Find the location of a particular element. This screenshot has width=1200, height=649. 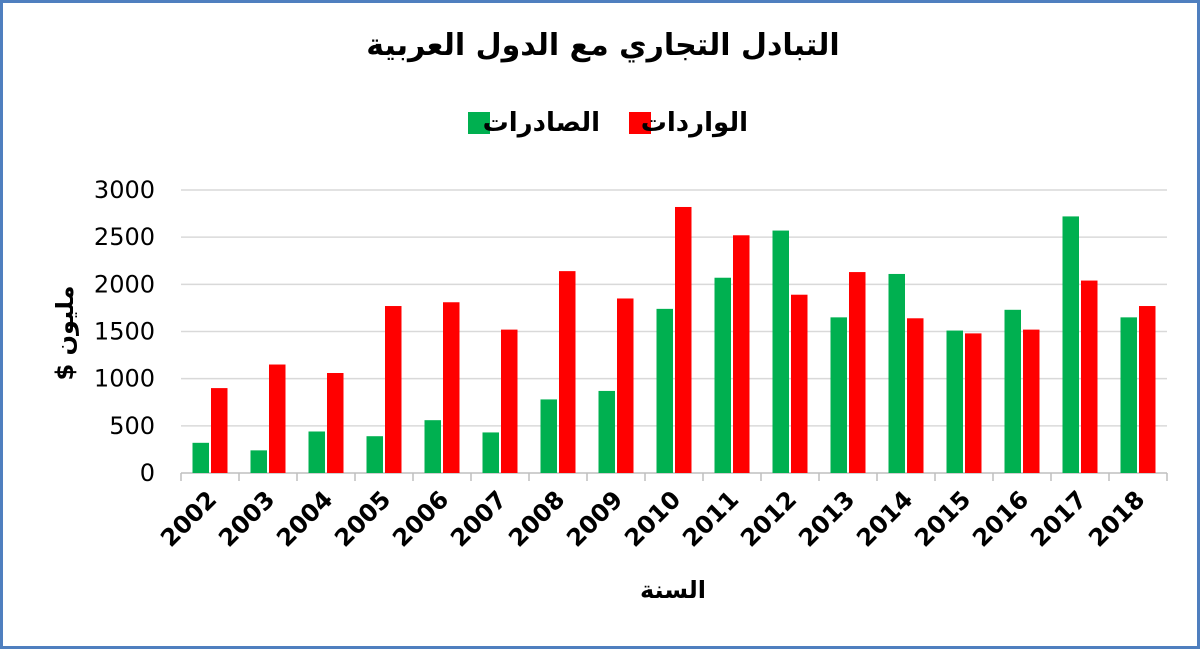

x-tick-label: 2005 is located at coordinates (362, 518).